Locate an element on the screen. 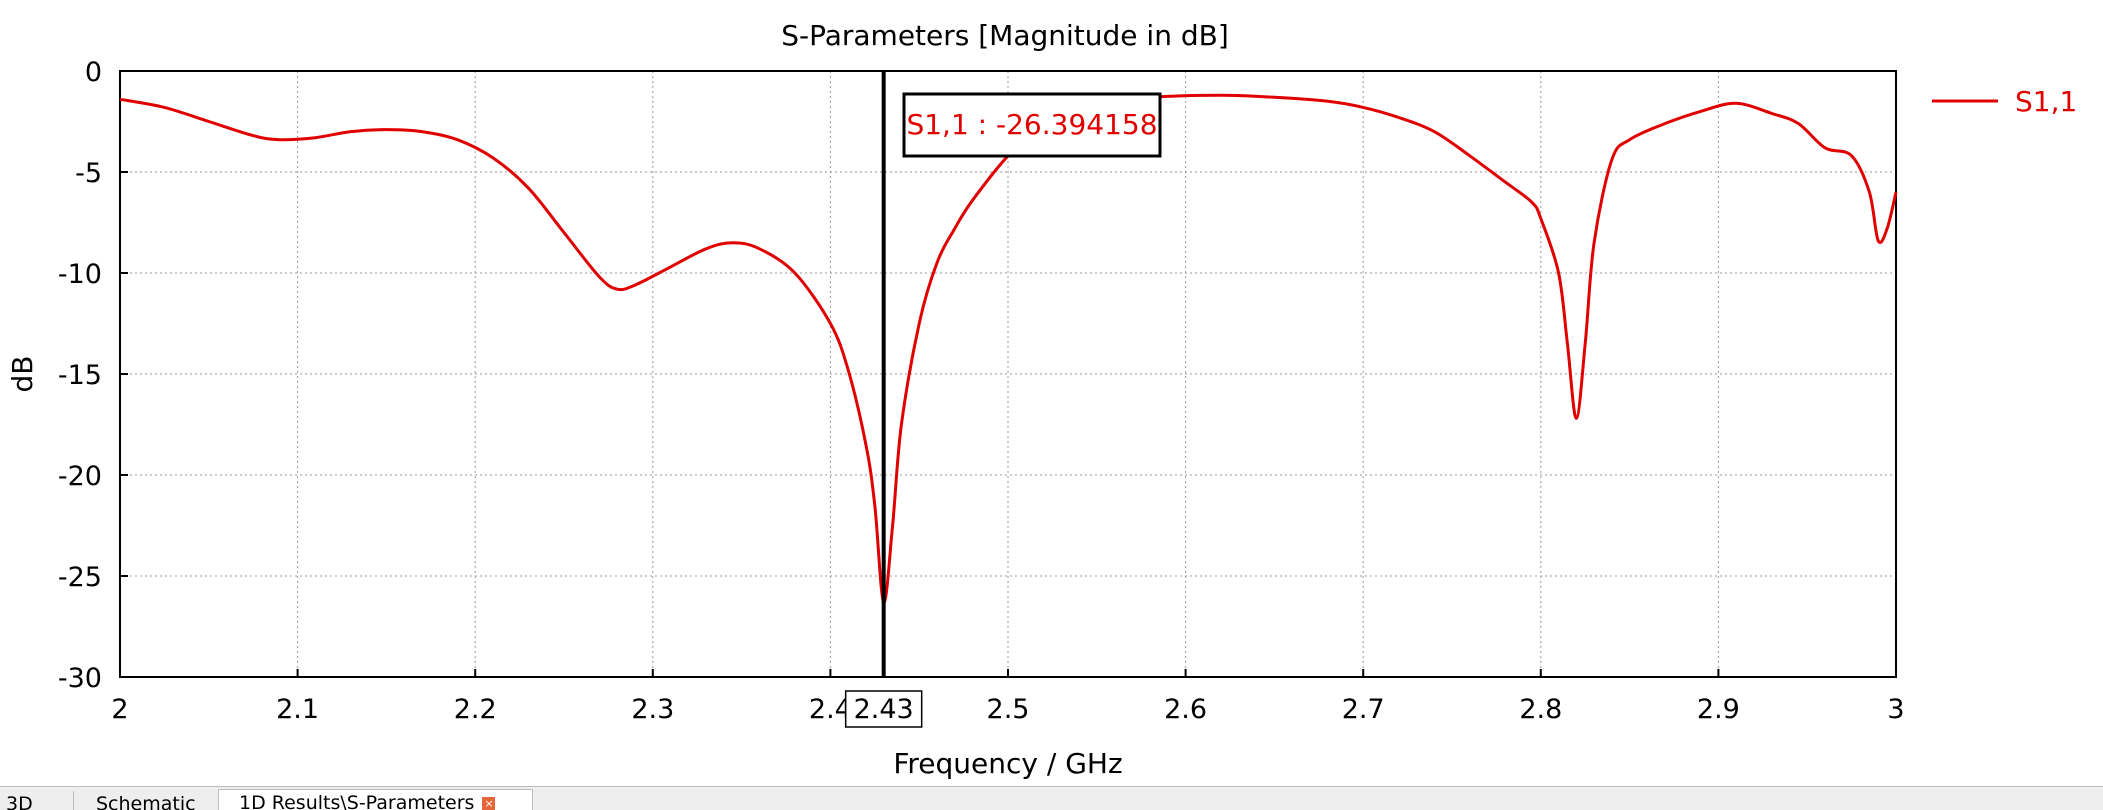 The image size is (2103, 810). y-axis-label: dB is located at coordinates (22, 374).